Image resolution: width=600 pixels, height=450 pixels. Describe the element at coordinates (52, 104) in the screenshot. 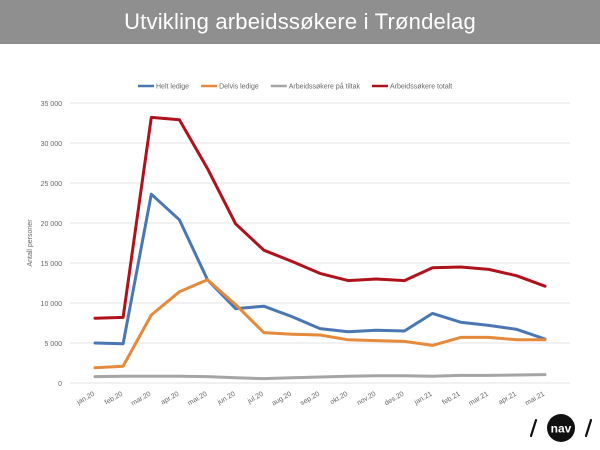

I see `y-tick-label: 35 000` at that location.